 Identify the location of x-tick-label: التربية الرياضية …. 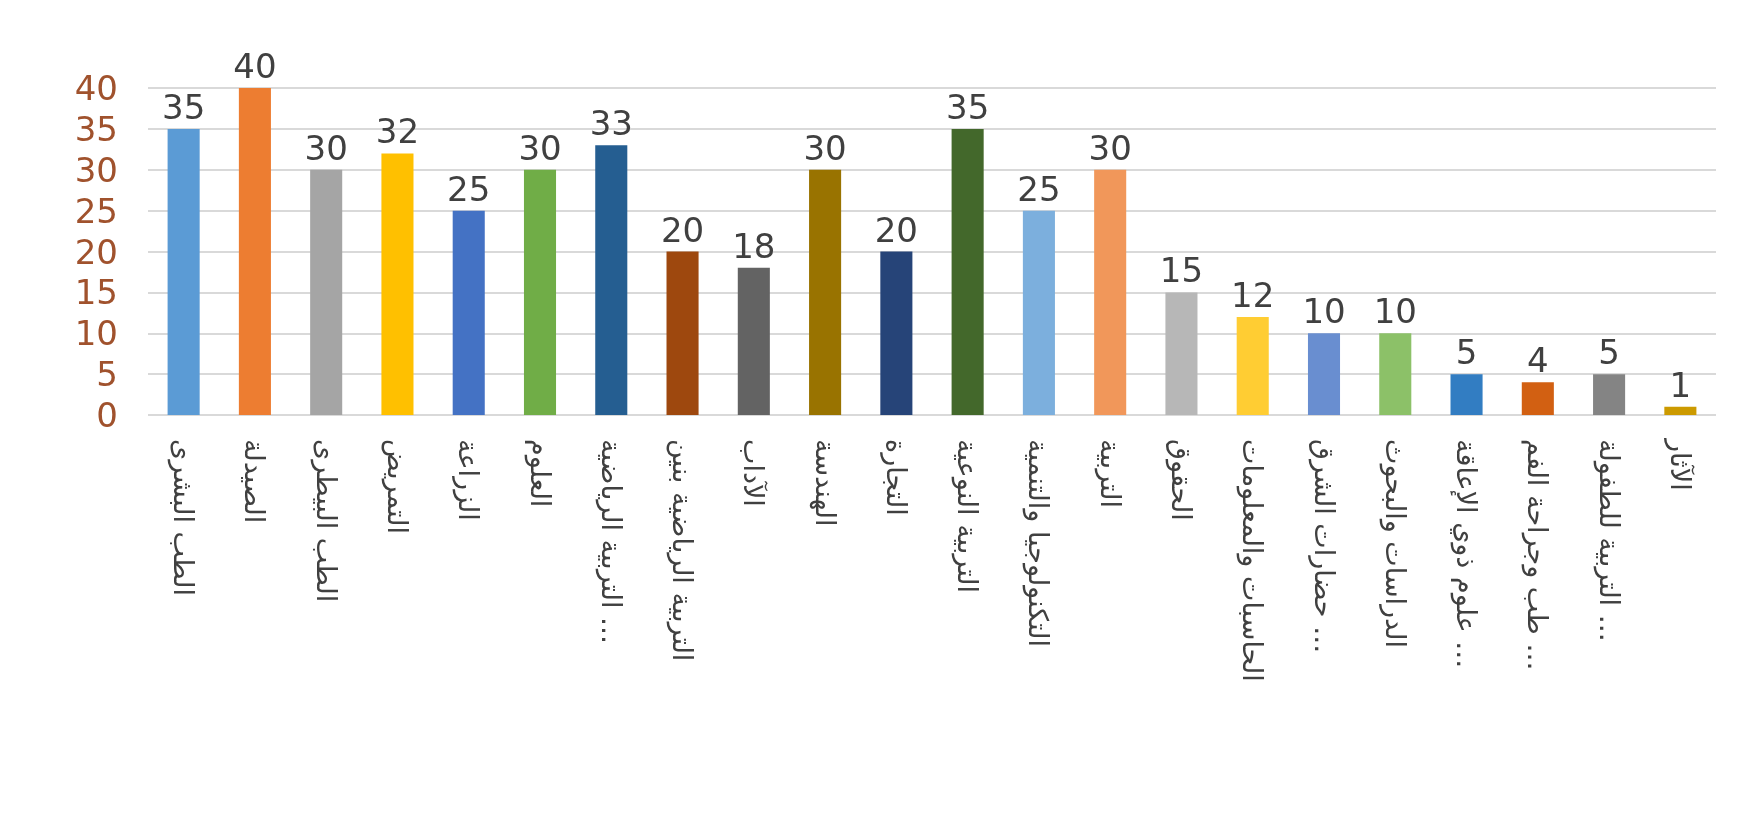
(610, 542).